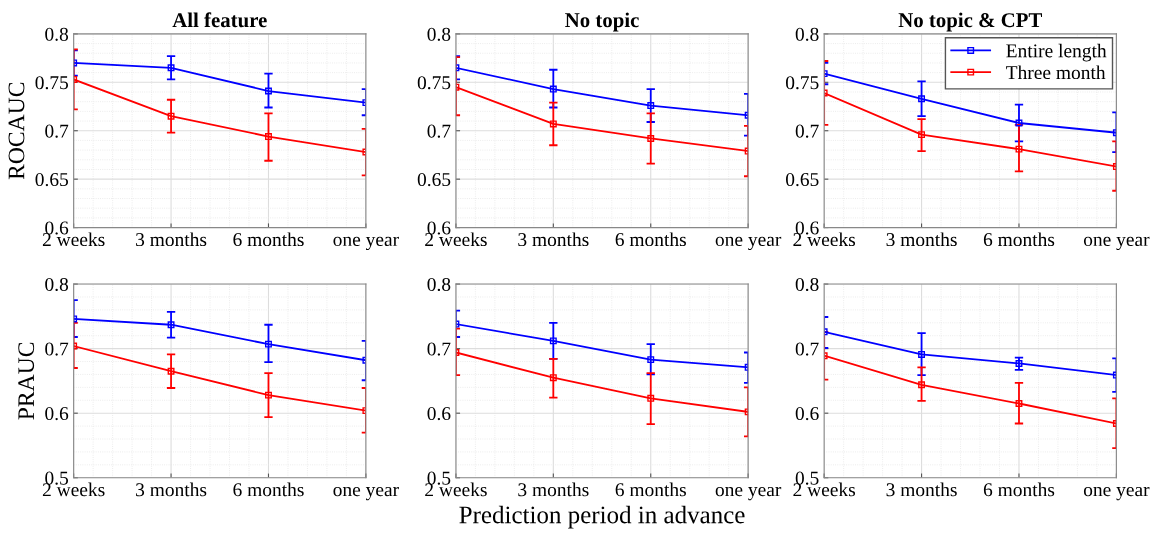 The width and height of the screenshot is (1169, 538). What do you see at coordinates (26, 381) in the screenshot?
I see `y-axis-title: PRAUC` at bounding box center [26, 381].